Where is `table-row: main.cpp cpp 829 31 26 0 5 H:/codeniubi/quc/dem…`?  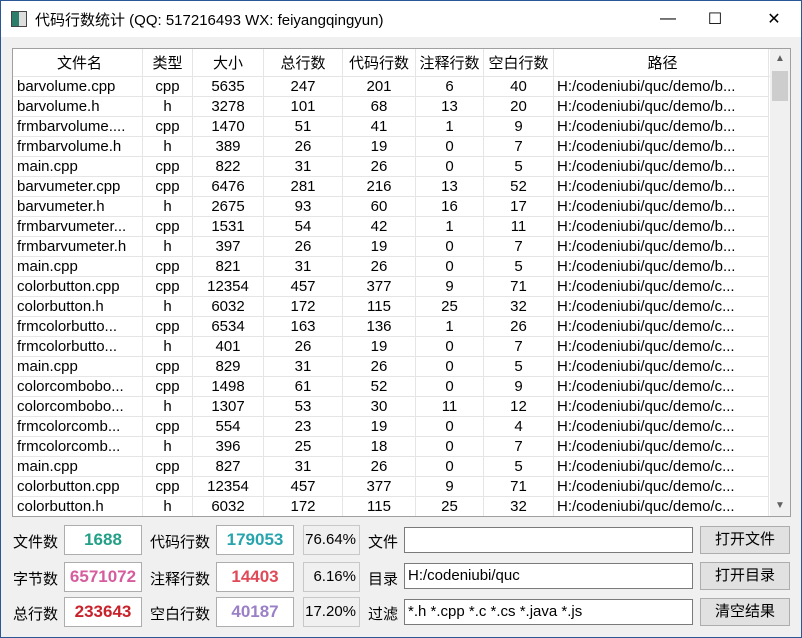
table-row: main.cpp cpp 829 31 26 0 5 H:/codeniubi/quc/dem… is located at coordinates (401, 367).